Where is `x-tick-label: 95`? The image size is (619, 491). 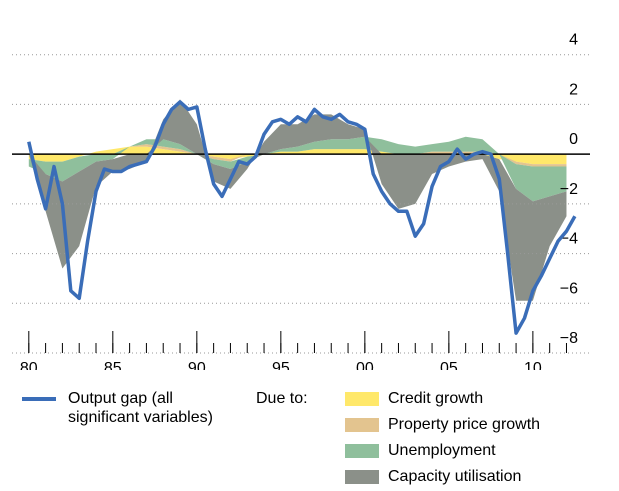
x-tick-label: 95 is located at coordinates (281, 365).